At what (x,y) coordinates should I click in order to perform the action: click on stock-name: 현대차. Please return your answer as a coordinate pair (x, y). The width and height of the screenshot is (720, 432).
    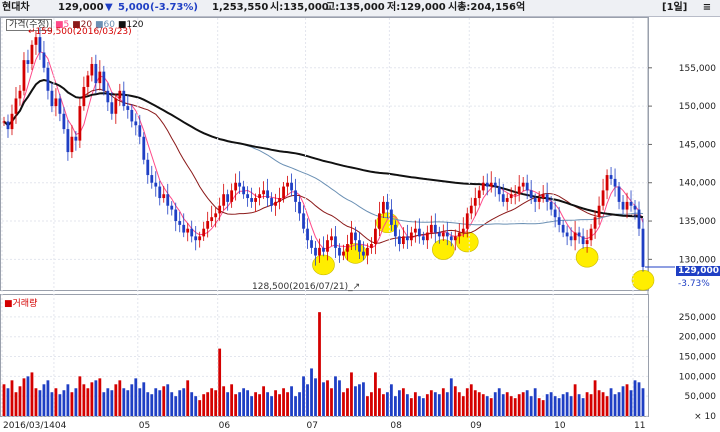
    Looking at the image, I should click on (16, 7).